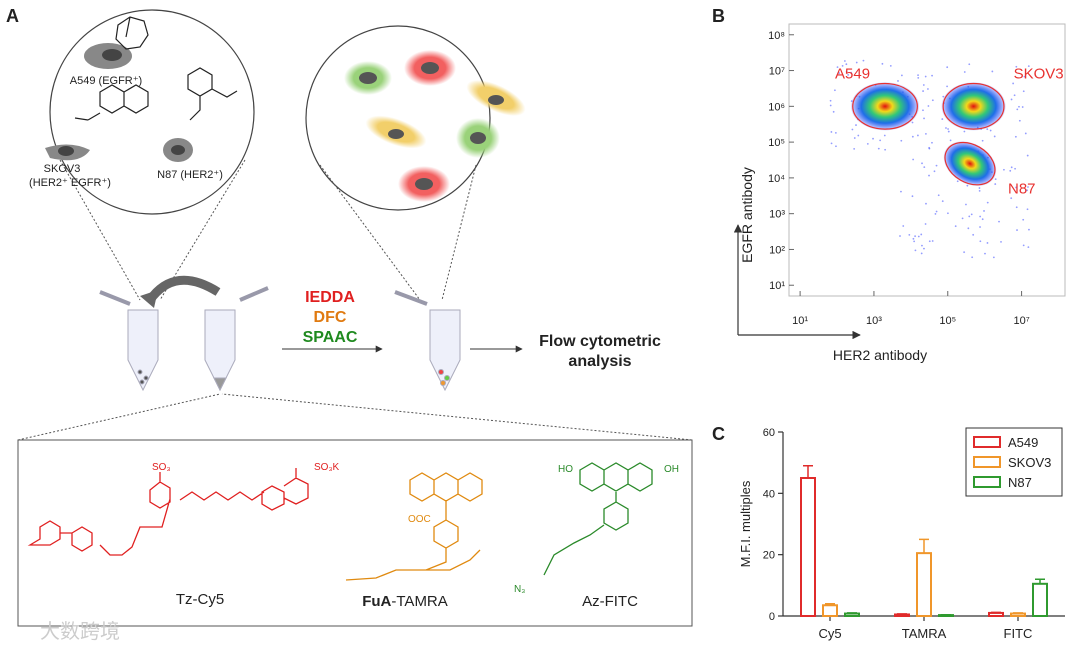 Image resolution: width=1080 pixels, height=648 pixels. Describe the element at coordinates (830, 610) in the screenshot. I see `bar` at that location.